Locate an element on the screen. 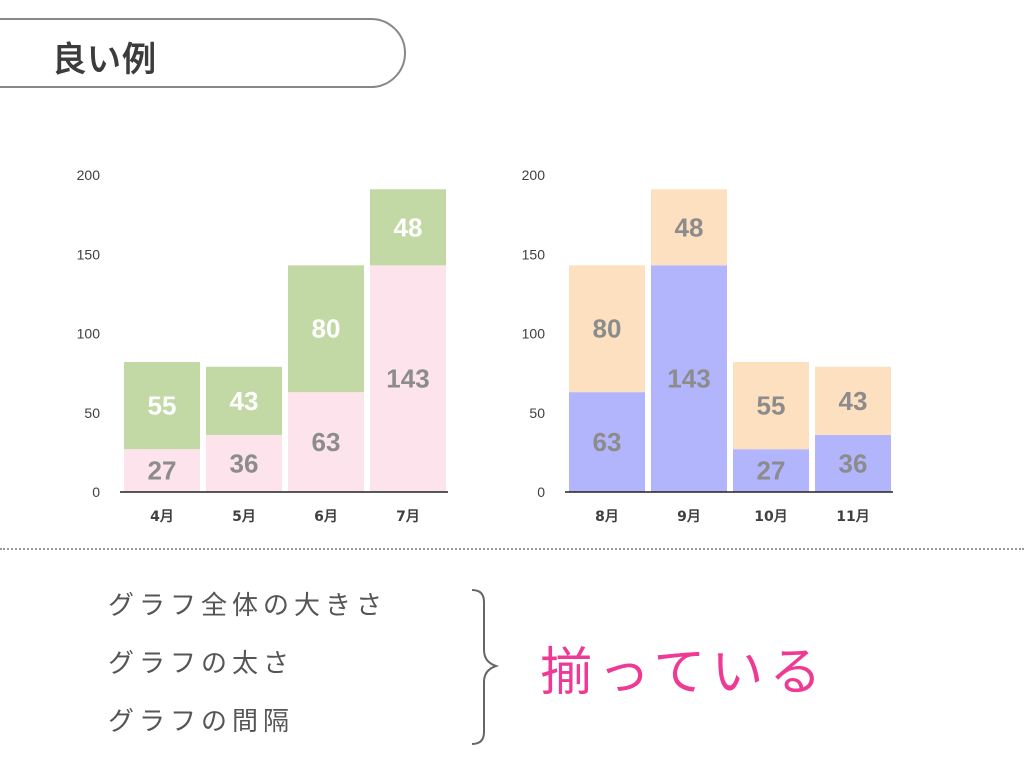  note-item-overall-size: グラフ全体の大きさ is located at coordinates (248, 606).